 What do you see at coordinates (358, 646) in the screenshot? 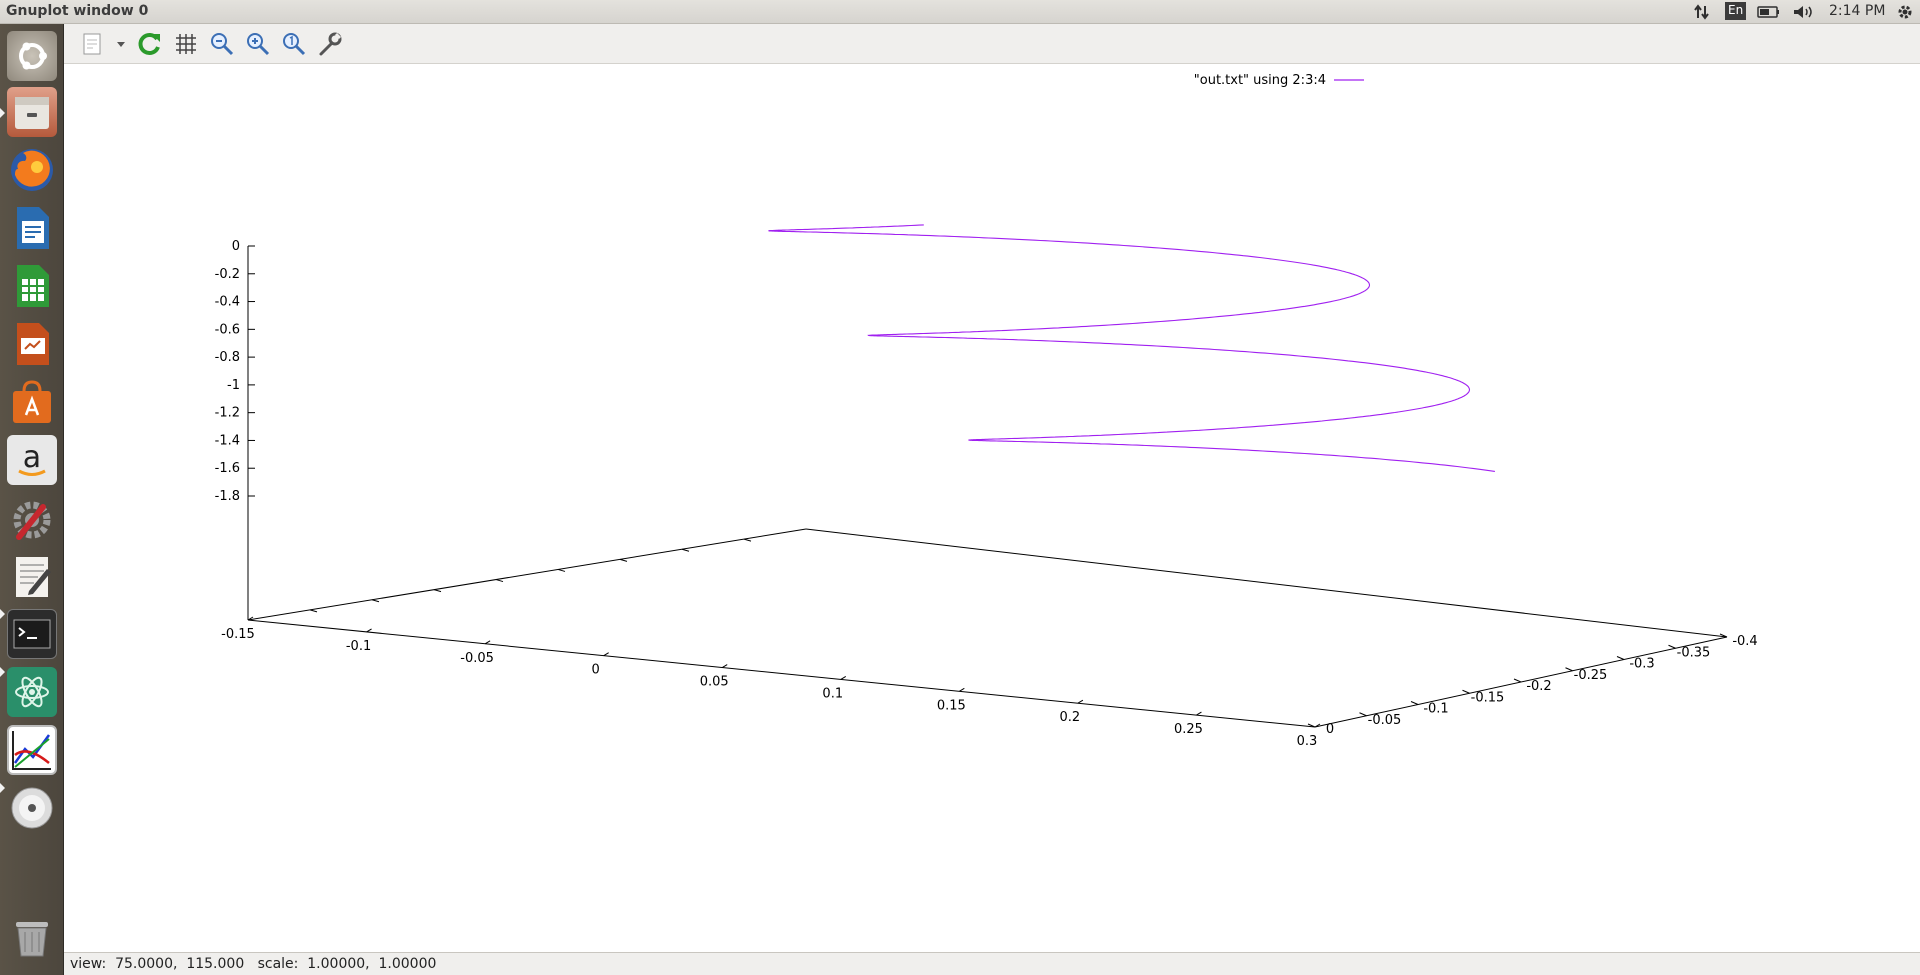
I see `x-tick-label: -0.1` at bounding box center [358, 646].